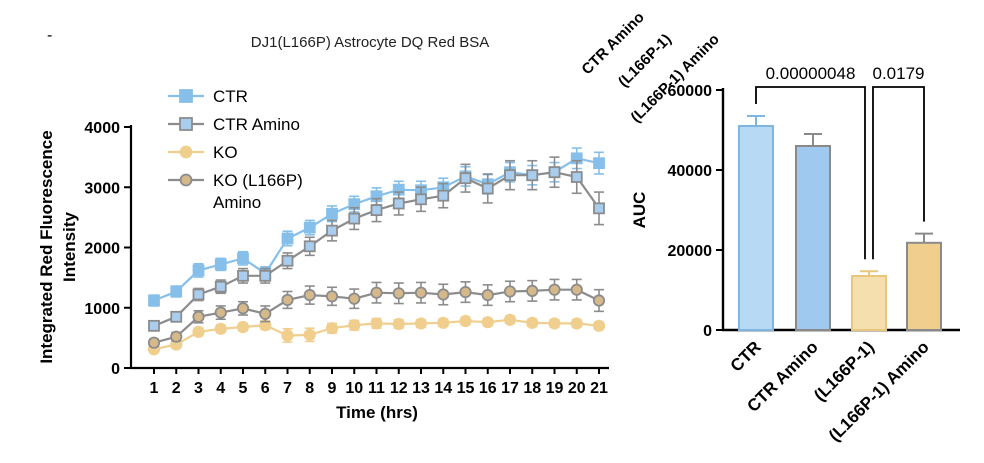  What do you see at coordinates (230, 96) in the screenshot?
I see `legend-label: CTR` at bounding box center [230, 96].